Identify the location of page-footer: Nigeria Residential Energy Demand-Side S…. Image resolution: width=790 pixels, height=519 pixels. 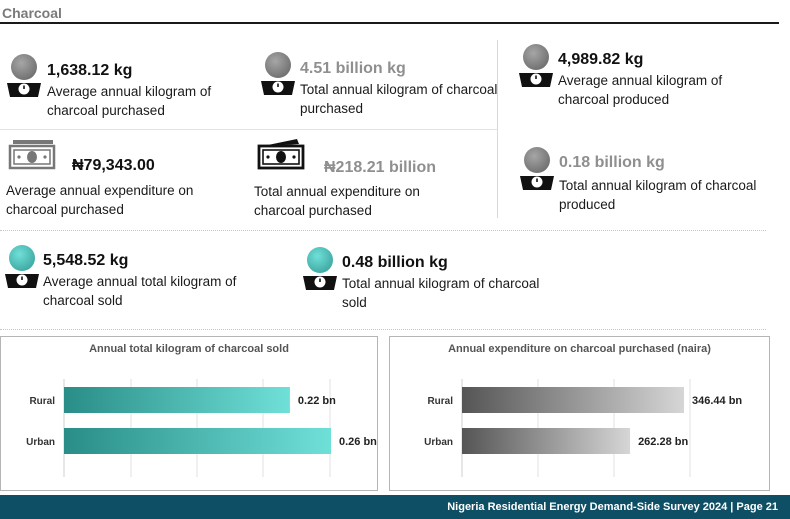
(395, 507).